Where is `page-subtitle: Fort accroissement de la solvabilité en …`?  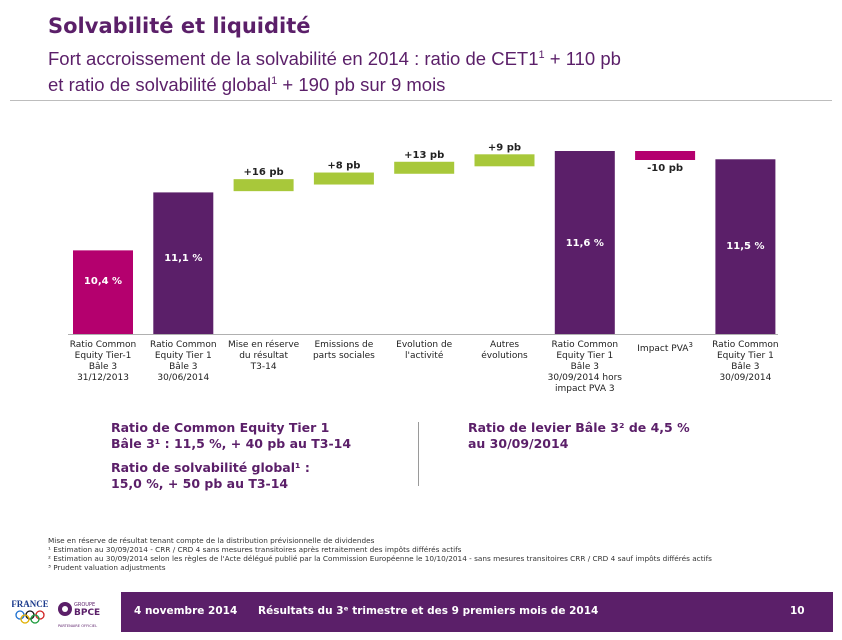 page-subtitle: Fort accroissement de la solvabilité en … is located at coordinates (438, 70).